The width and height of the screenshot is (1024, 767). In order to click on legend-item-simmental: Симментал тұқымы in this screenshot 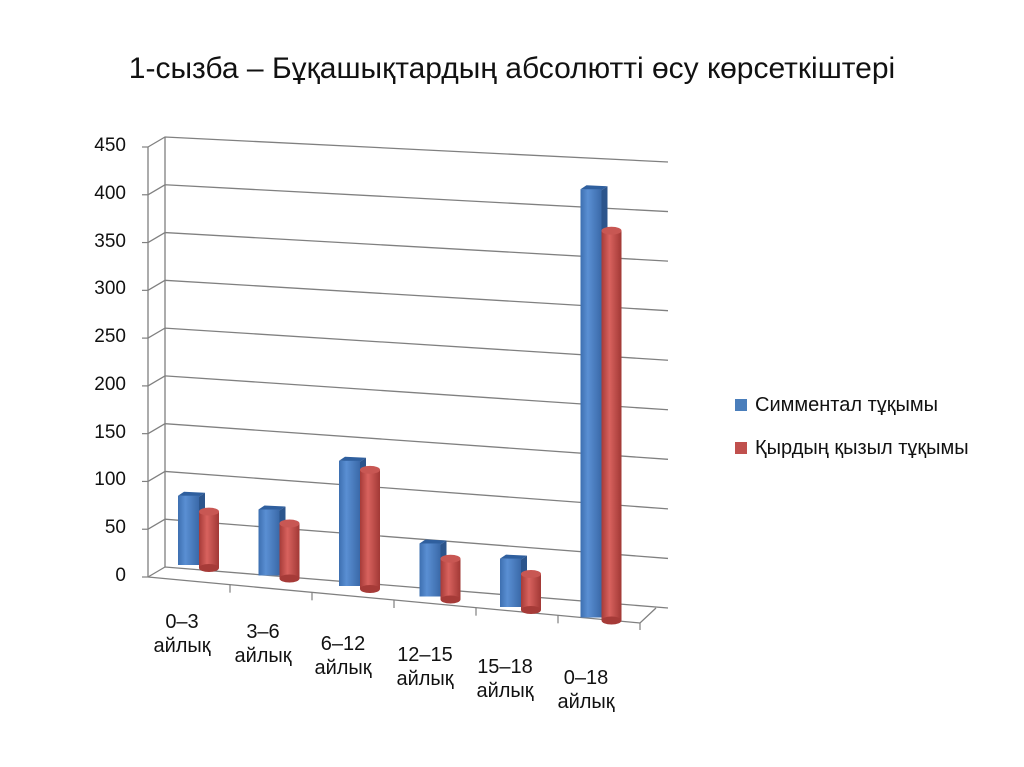, I will do `click(852, 405)`.